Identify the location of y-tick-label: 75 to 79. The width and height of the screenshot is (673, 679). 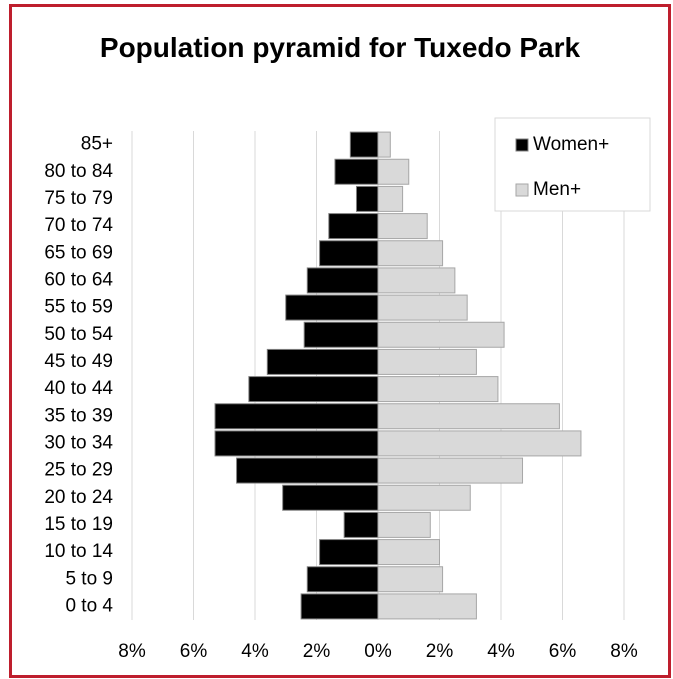
(78, 198).